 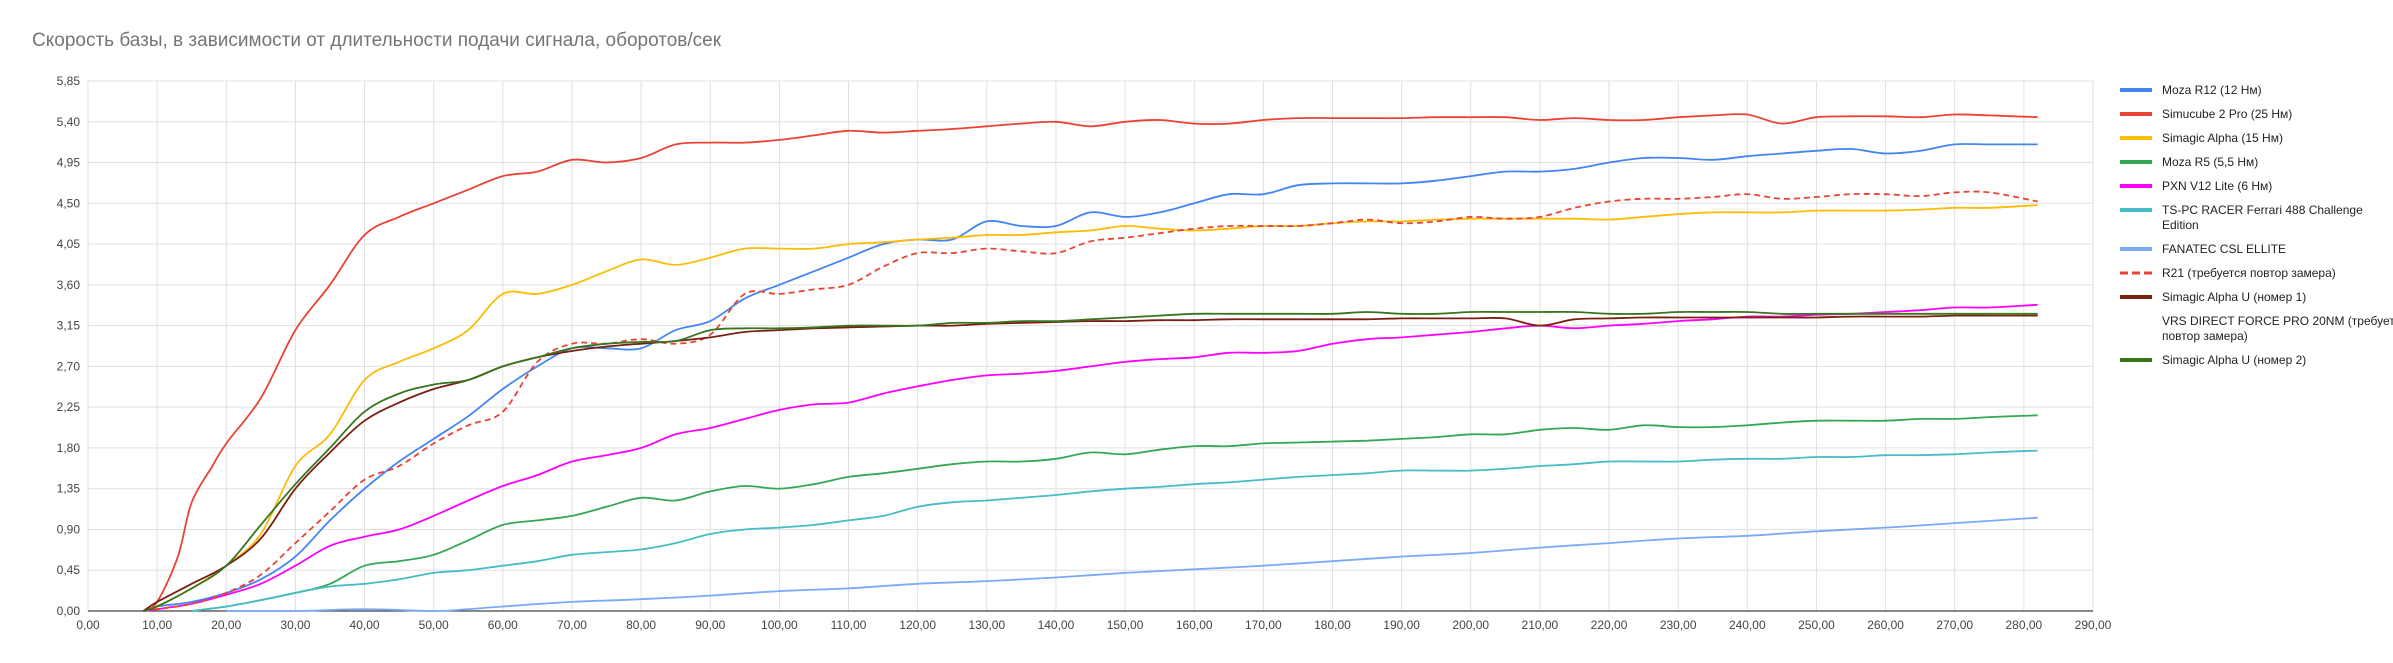 I want to click on y-tick-label: 2,25, so click(x=69, y=407).